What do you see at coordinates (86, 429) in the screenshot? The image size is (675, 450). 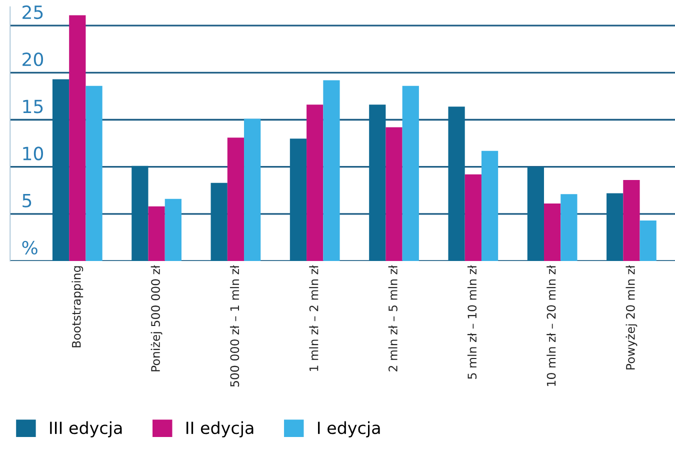 I see `legend-label: III edycja` at bounding box center [86, 429].